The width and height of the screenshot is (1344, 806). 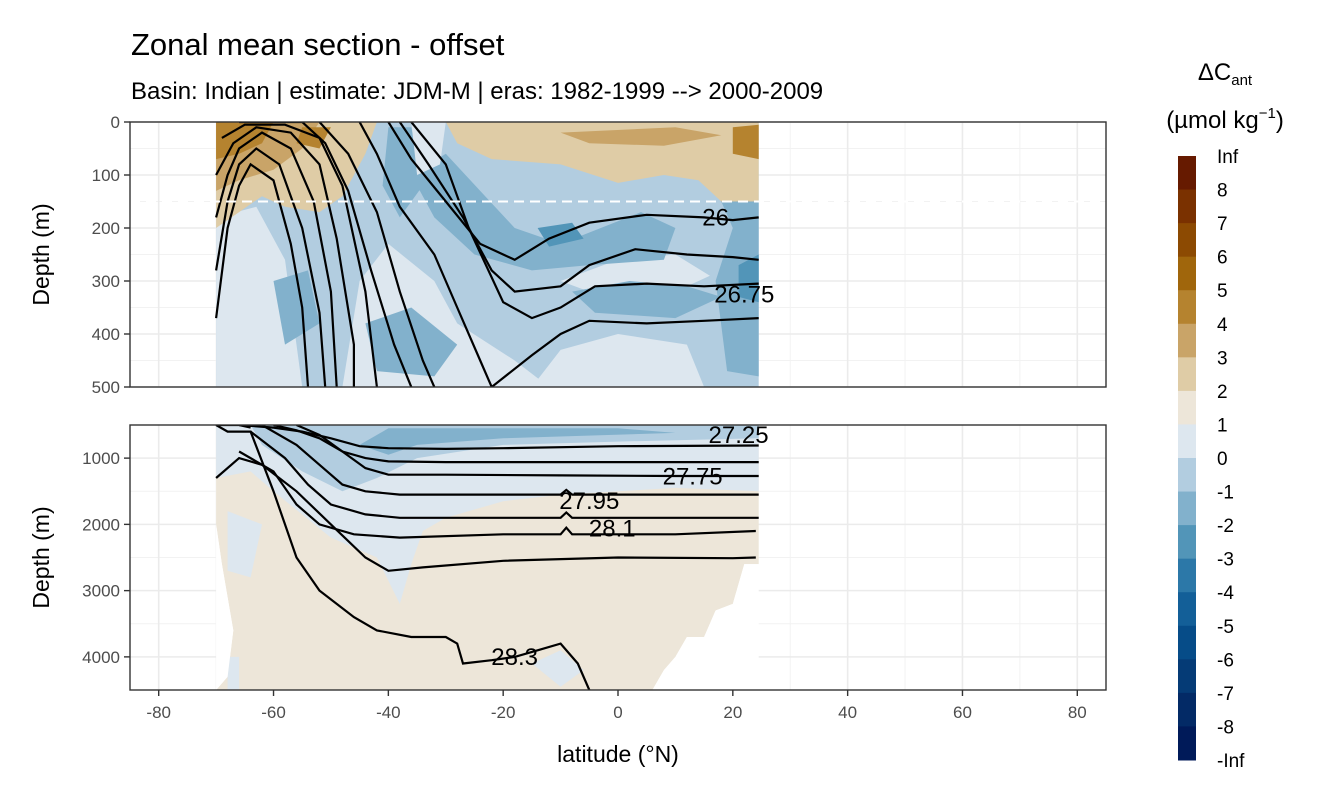 I want to click on isopycnal-label: 27.75, so click(x=693, y=477).